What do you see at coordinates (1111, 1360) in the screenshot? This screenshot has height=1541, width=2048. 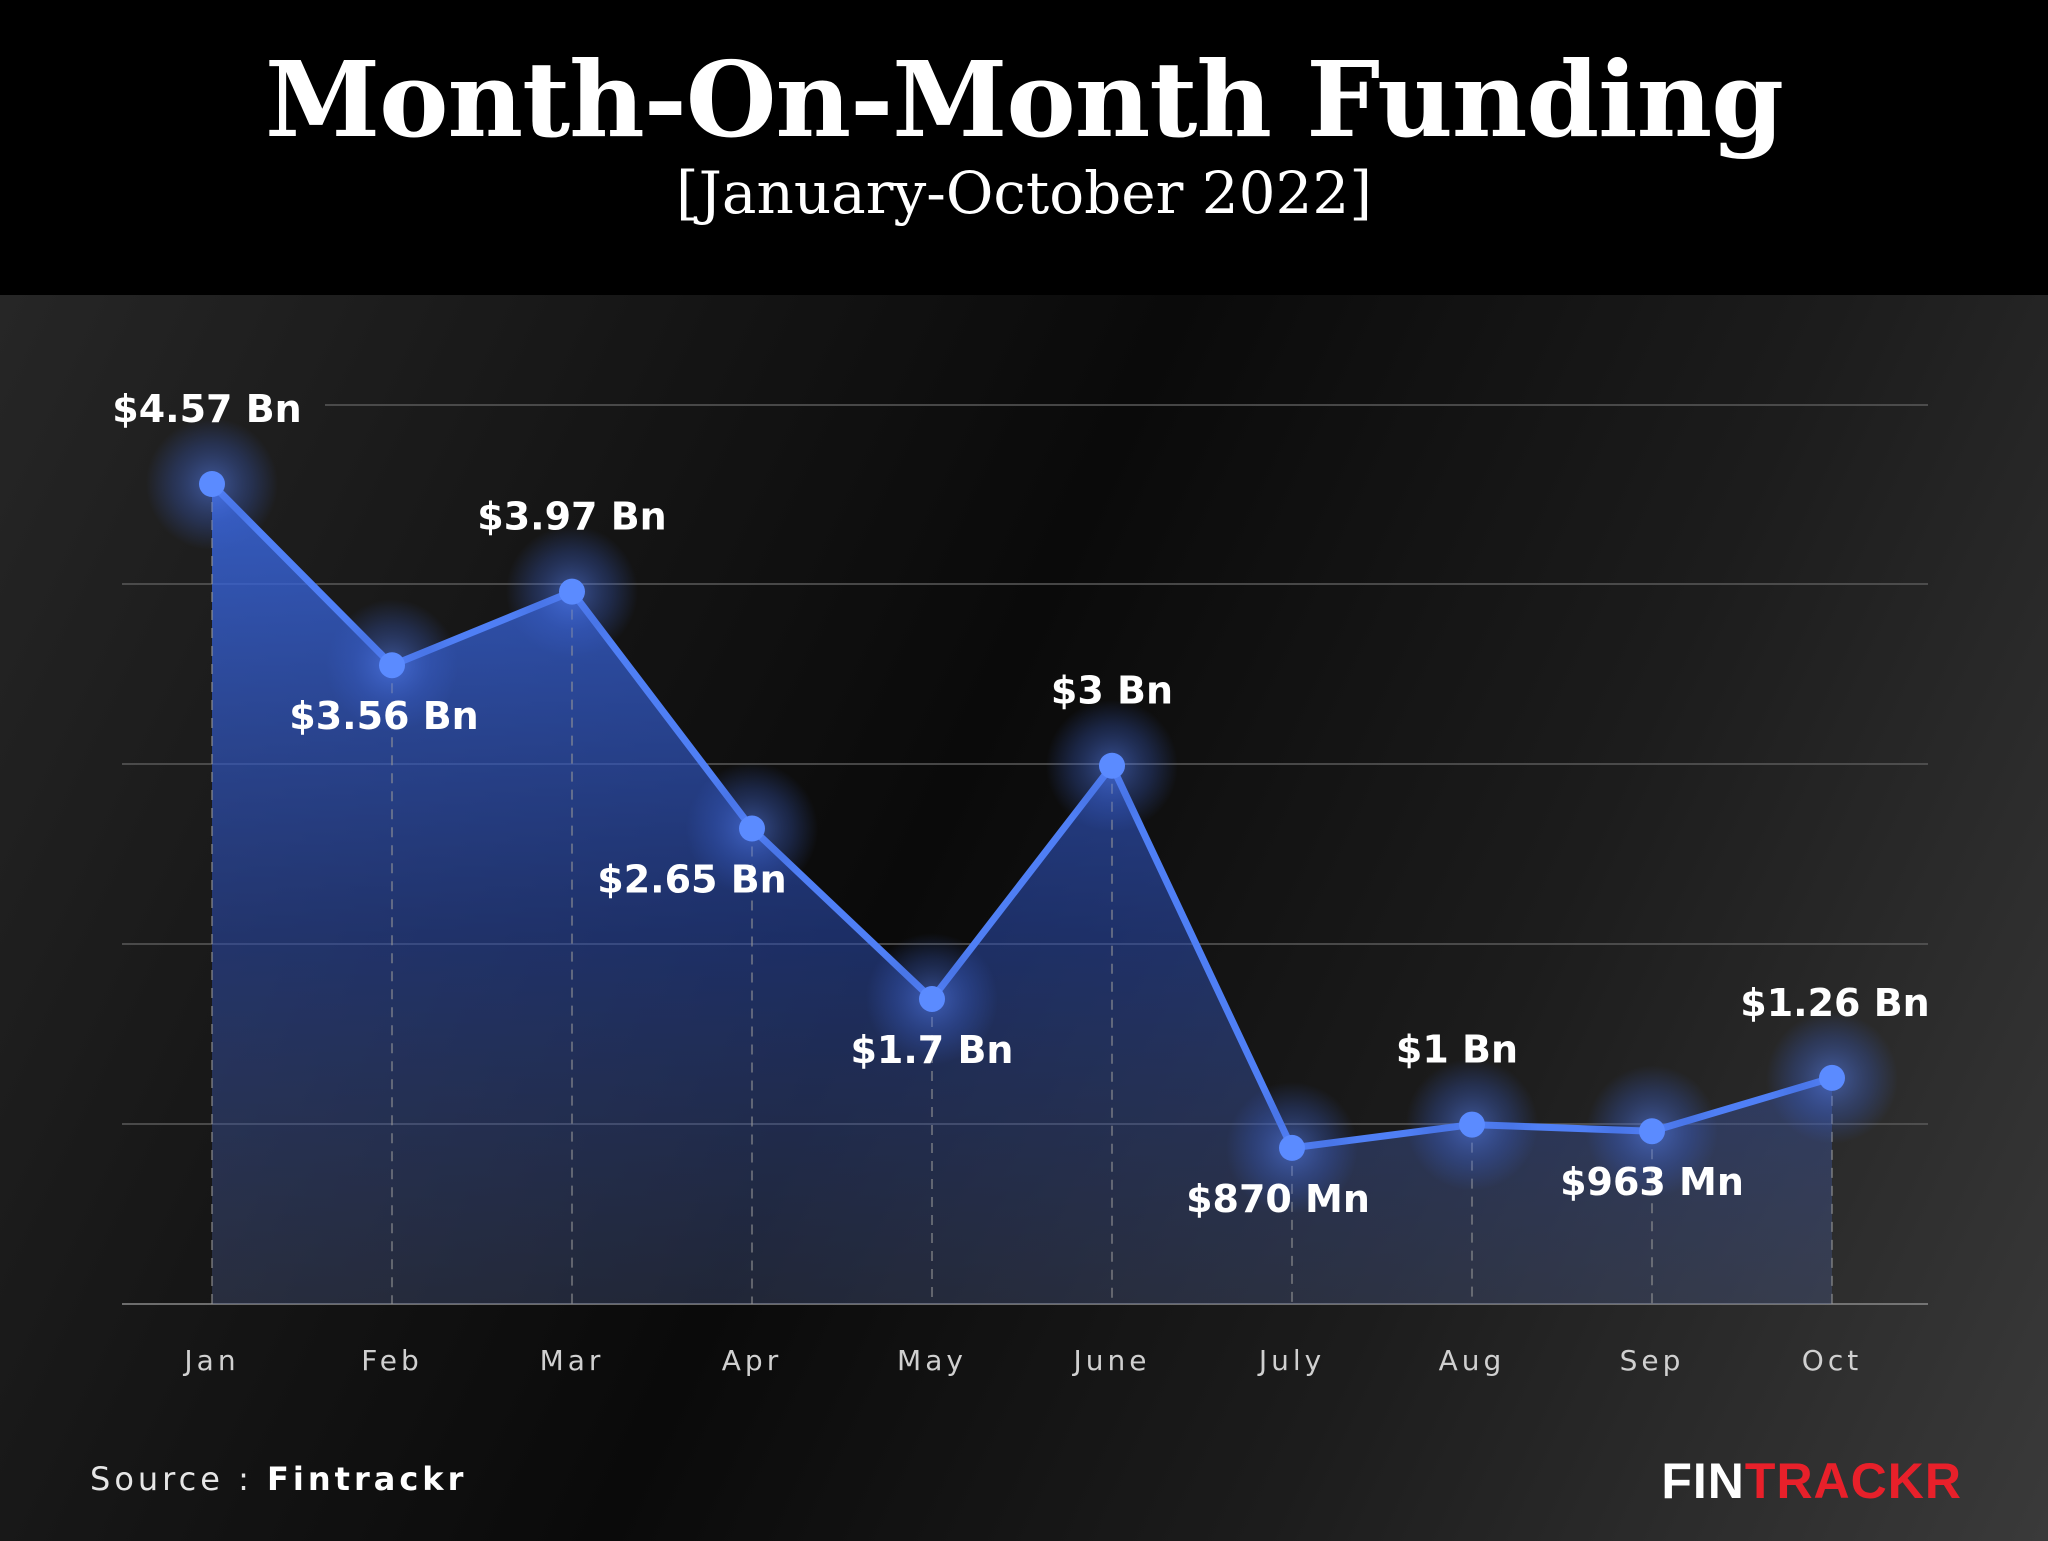 I see `x-tick-label: June` at bounding box center [1111, 1360].